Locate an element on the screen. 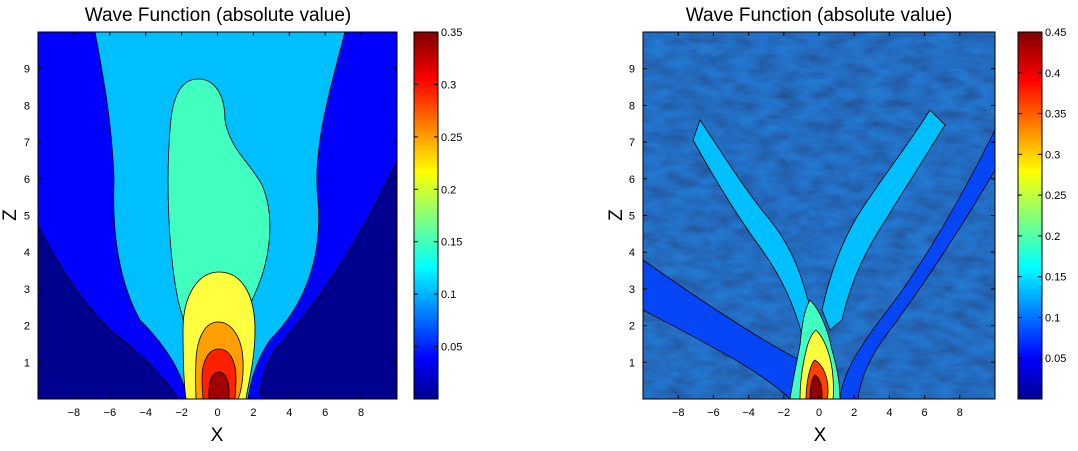  left-y-tick-label: 9 is located at coordinates (27, 70).